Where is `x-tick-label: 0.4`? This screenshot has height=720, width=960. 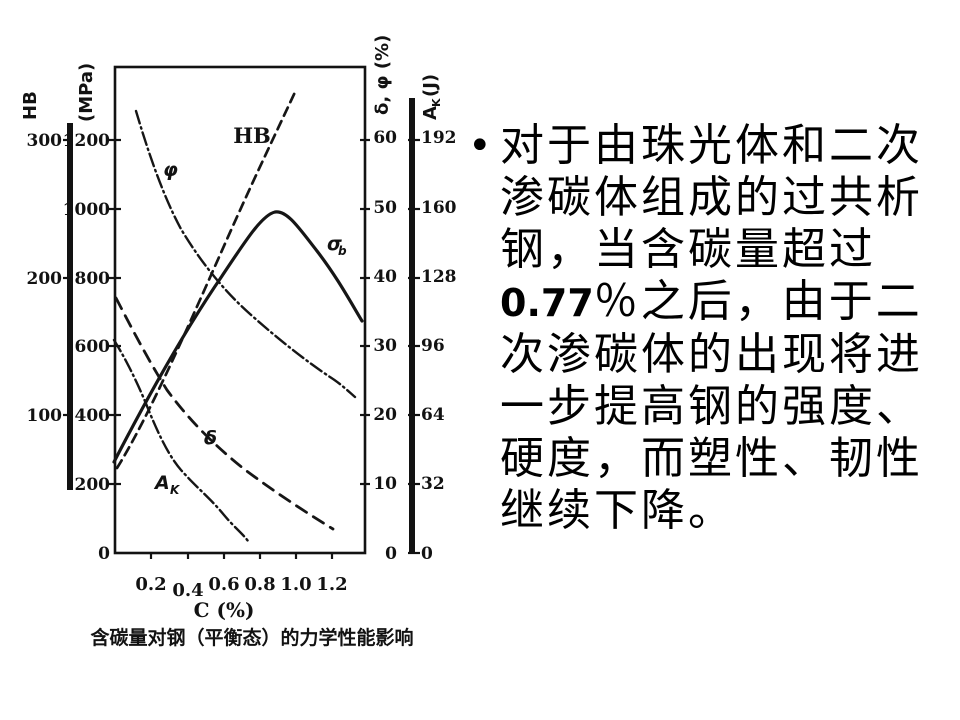 x-tick-label: 0.4 is located at coordinates (187, 590).